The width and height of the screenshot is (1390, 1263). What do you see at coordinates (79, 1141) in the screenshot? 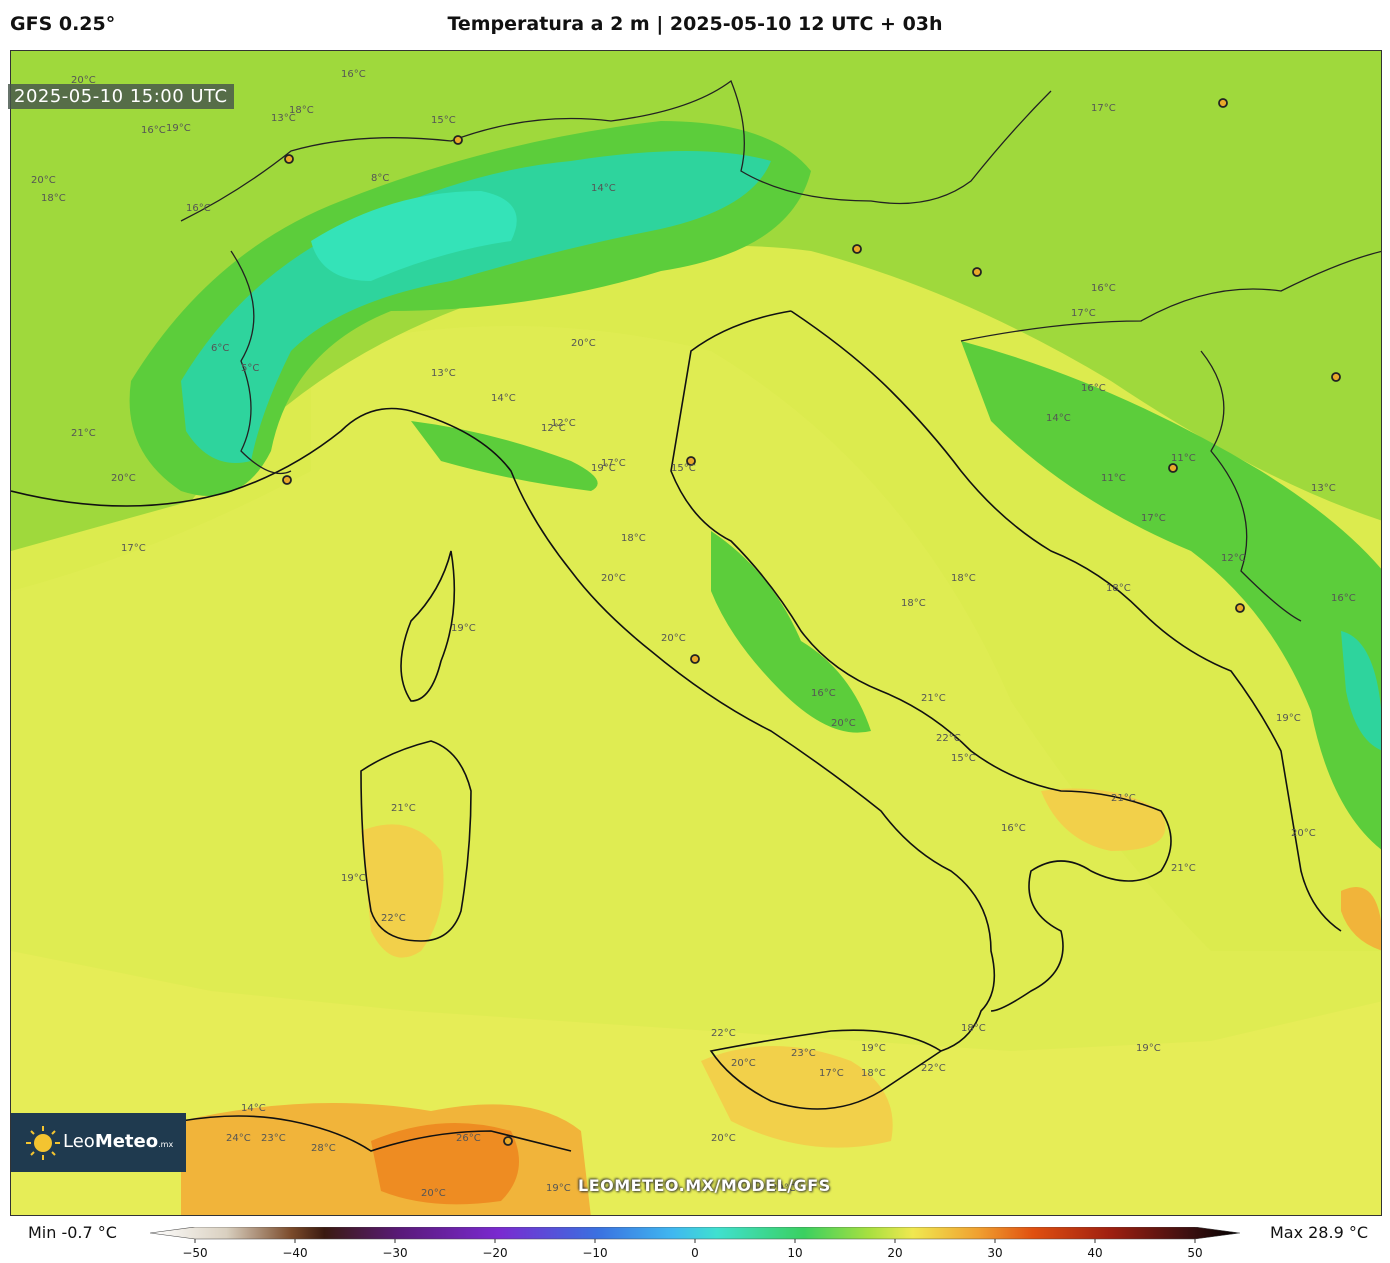
I see `logo-name-light: Leo` at bounding box center [79, 1141].